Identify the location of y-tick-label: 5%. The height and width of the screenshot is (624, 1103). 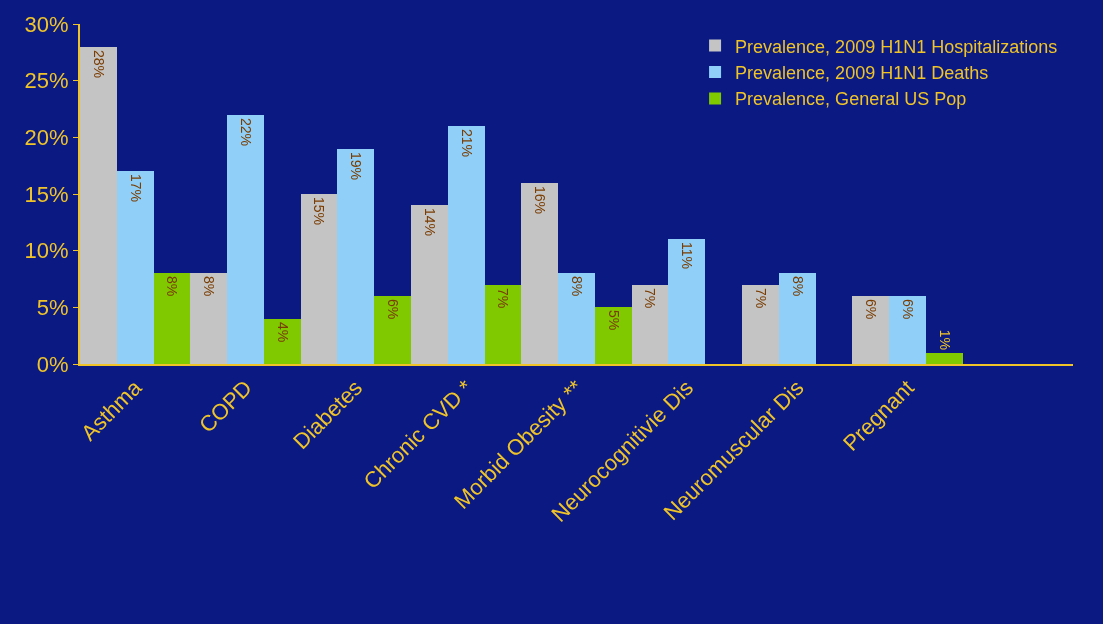
(52, 308).